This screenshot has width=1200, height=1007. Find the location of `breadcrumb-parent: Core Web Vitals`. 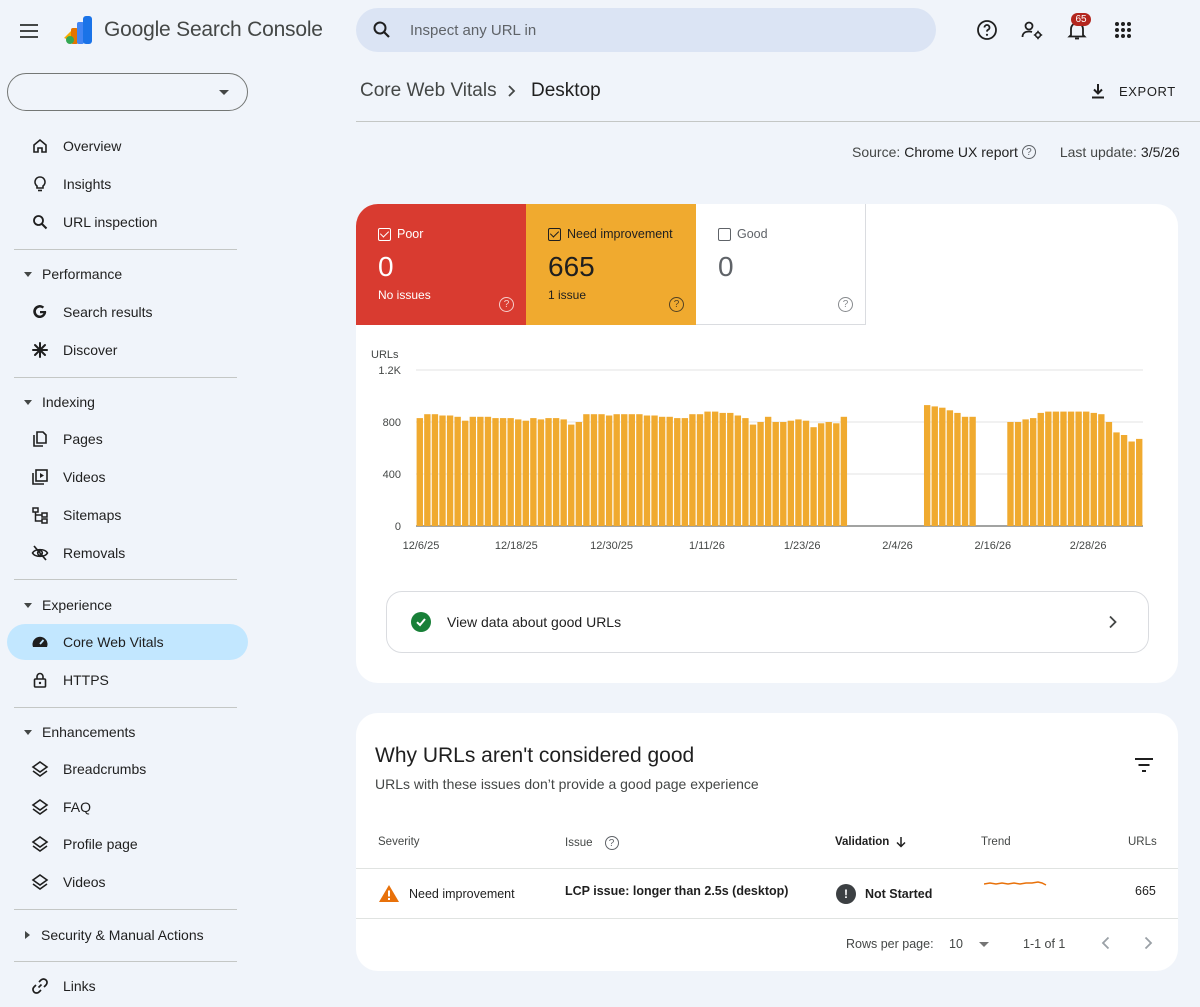

breadcrumb-parent: Core Web Vitals is located at coordinates (428, 90).